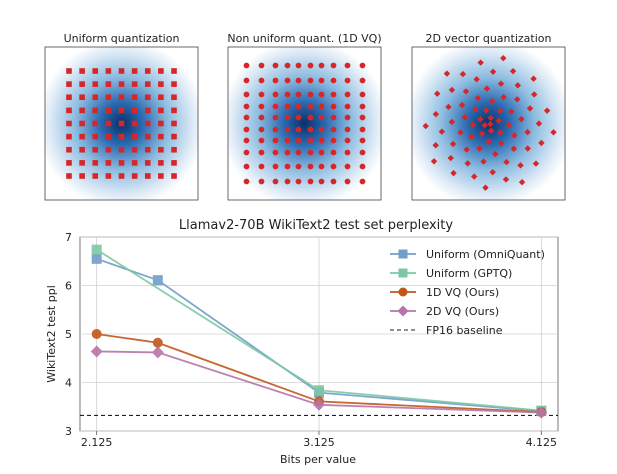  I want to click on panel-2d-vector-quantization, so click(488, 123).